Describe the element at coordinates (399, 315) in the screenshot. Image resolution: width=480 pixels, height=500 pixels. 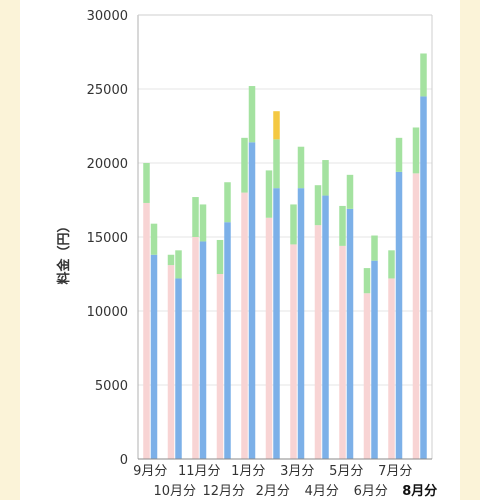
I see `bar-当年-curr_base-10` at that location.